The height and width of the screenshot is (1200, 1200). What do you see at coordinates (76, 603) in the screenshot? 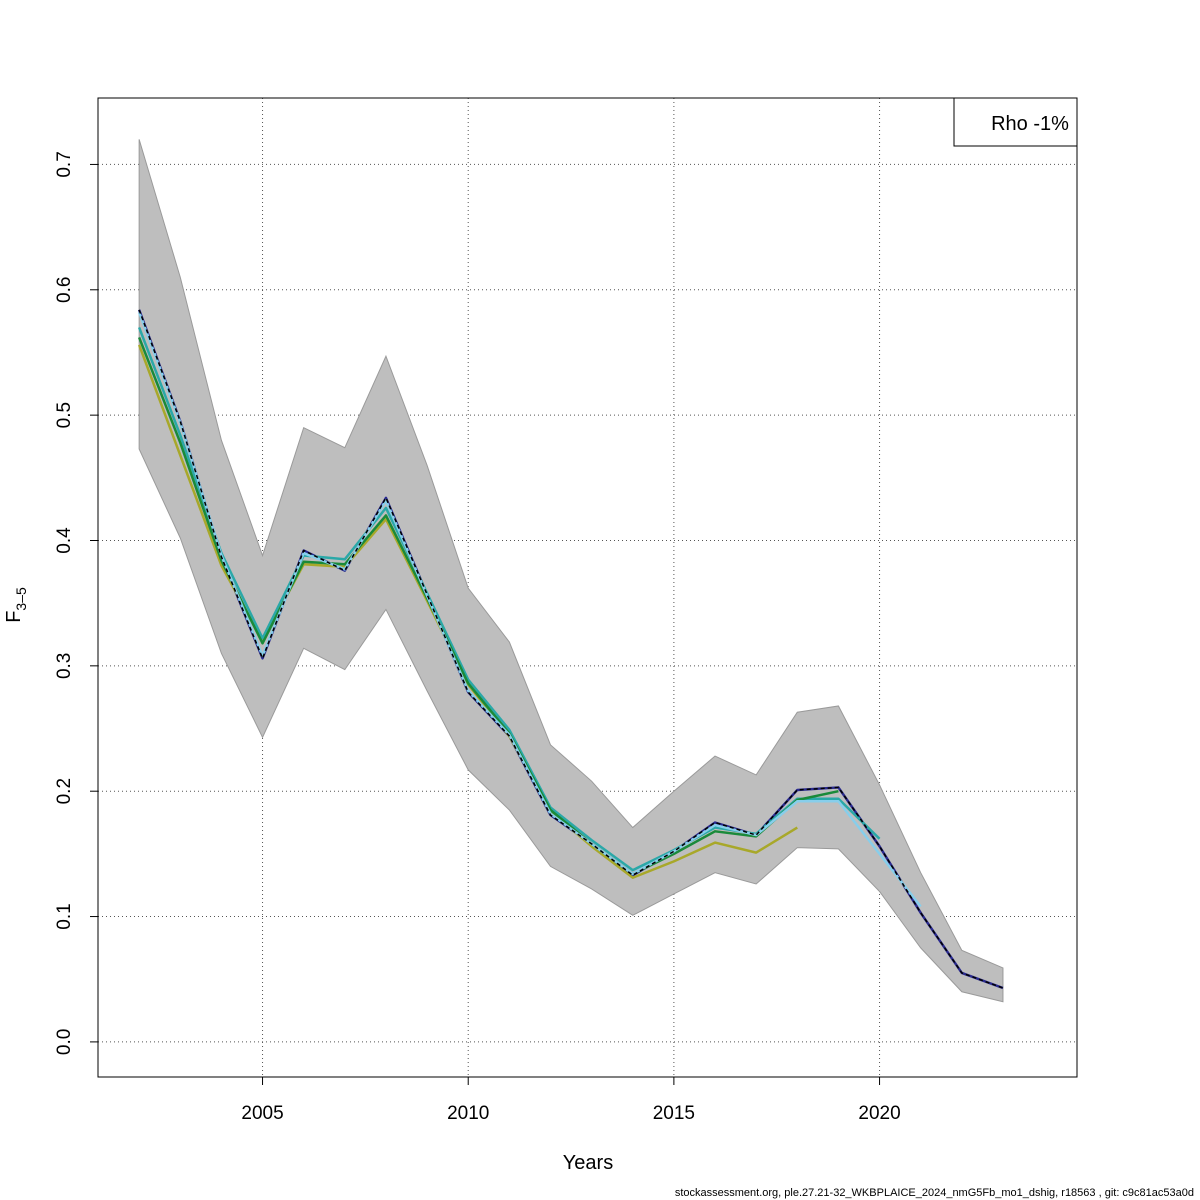
I see `y-axis: 0.0 0.1 0.2 0.3 0.4 0.5 0.6 0.7` at bounding box center [76, 603].